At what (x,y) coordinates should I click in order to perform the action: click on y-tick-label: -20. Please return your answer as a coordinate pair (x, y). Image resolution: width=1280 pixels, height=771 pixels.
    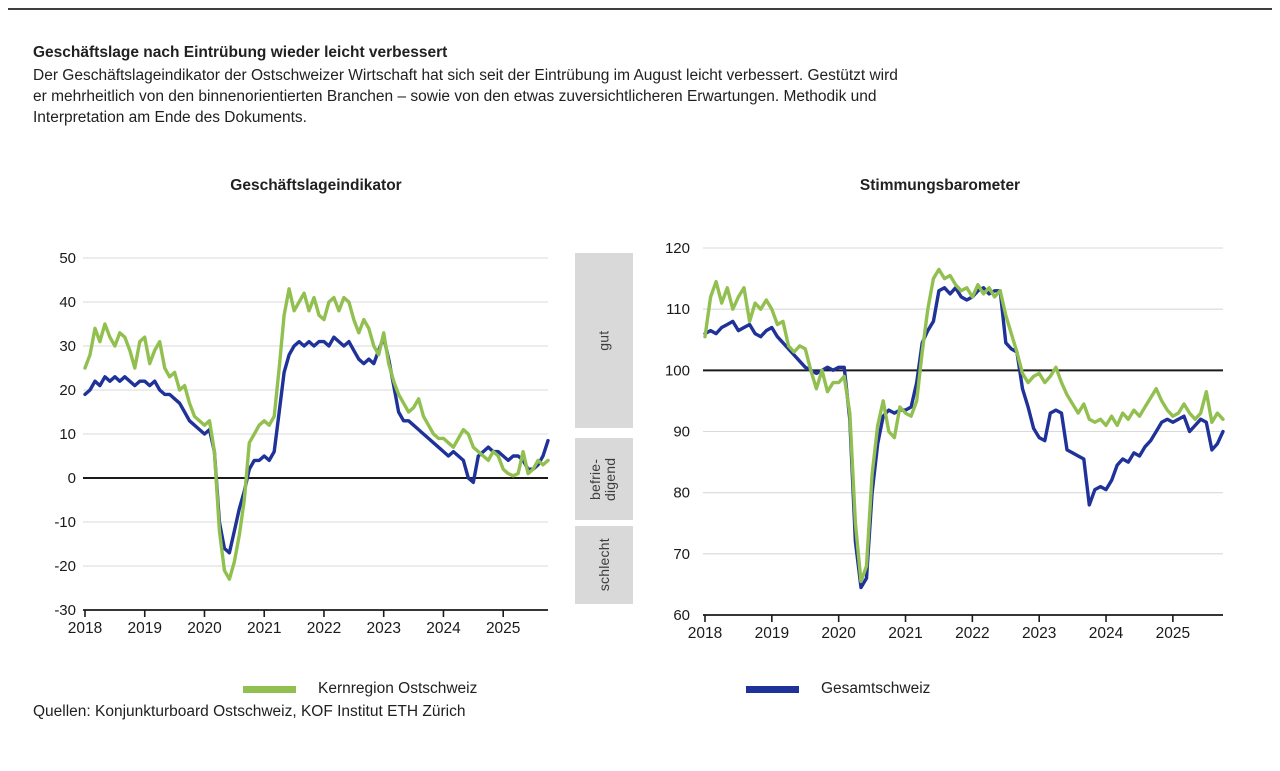
    Looking at the image, I should click on (65, 566).